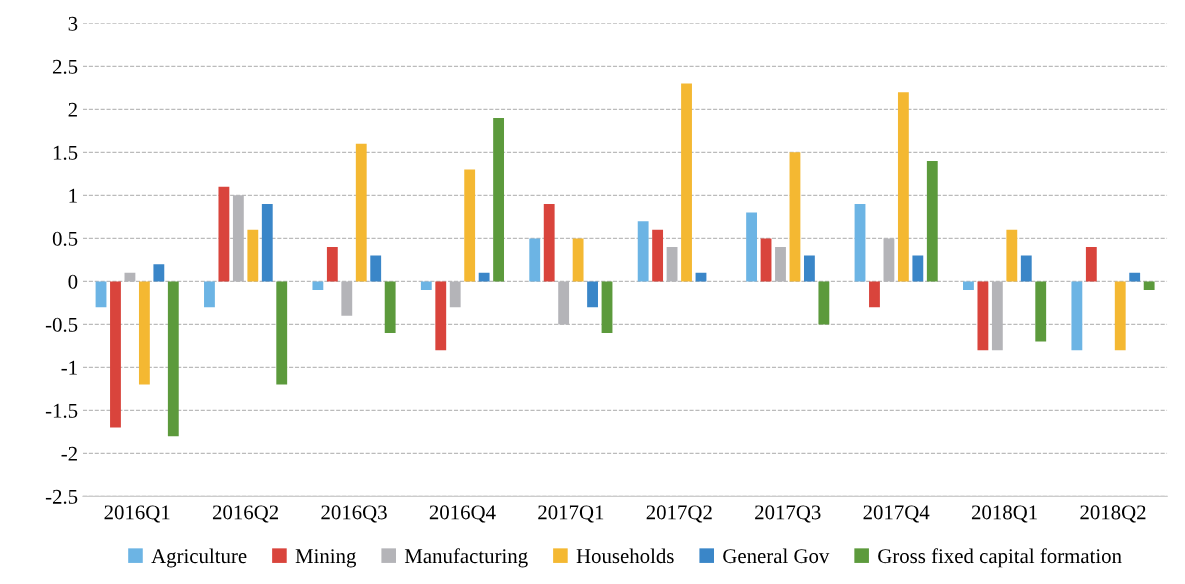 The image size is (1185, 584). Describe the element at coordinates (571, 514) in the screenshot. I see `x-tick-label: 2017Q1` at that location.